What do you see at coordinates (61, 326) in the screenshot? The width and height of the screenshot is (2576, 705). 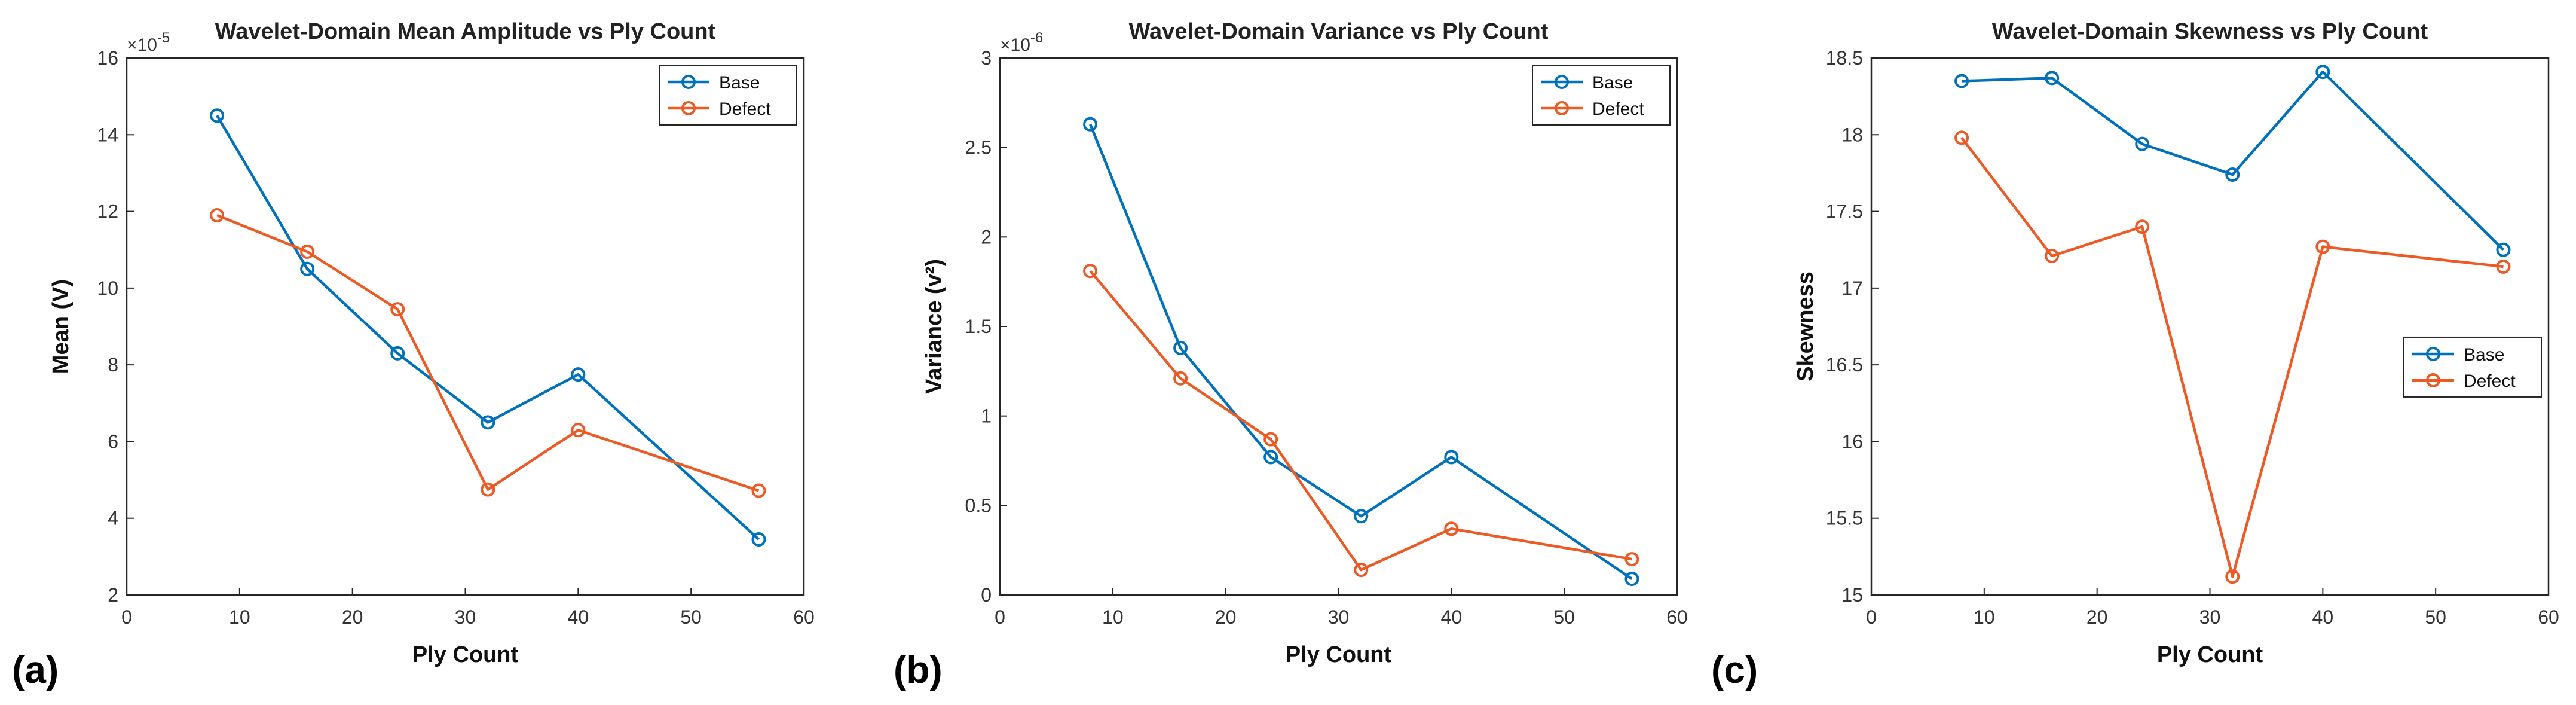 I see `y-axis-label: Mean (V)` at bounding box center [61, 326].